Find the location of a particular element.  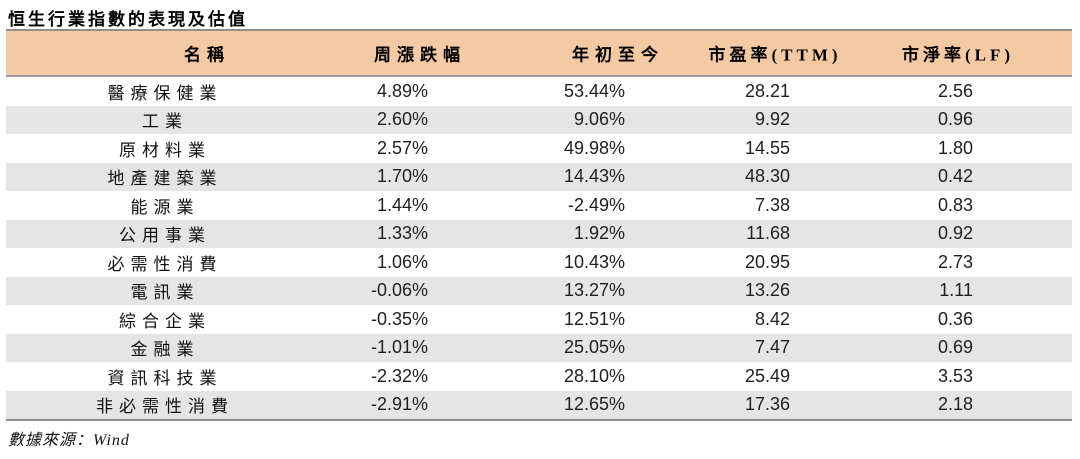

cell-pe-ttm: 7.38 is located at coordinates (772, 204).